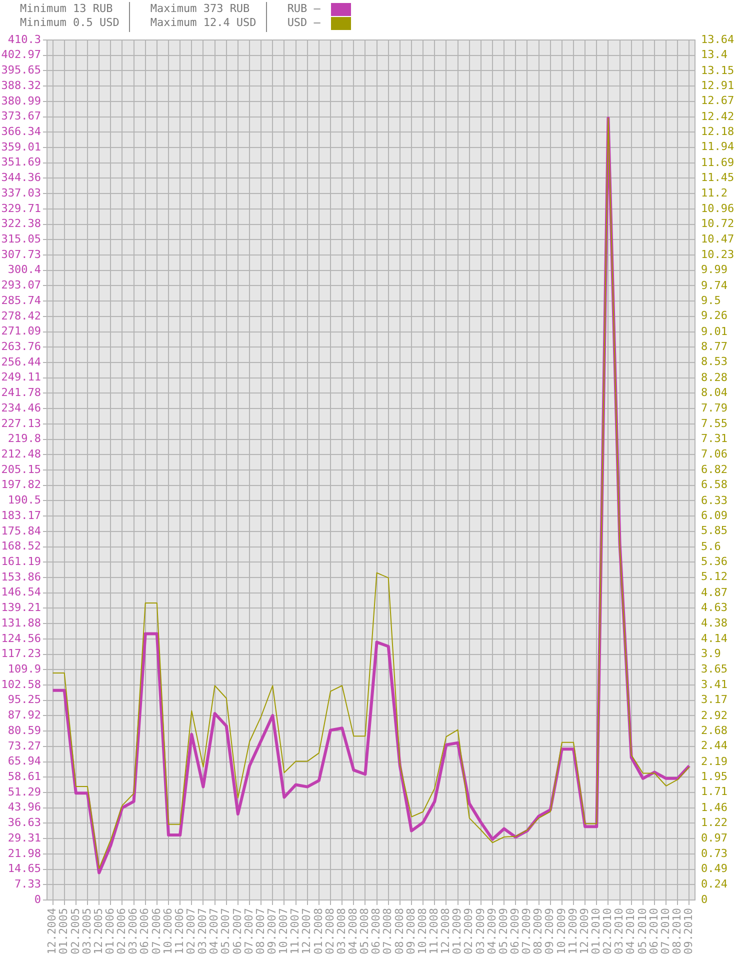  I want to click on y2-tick-label: 10.96, so click(717, 208).